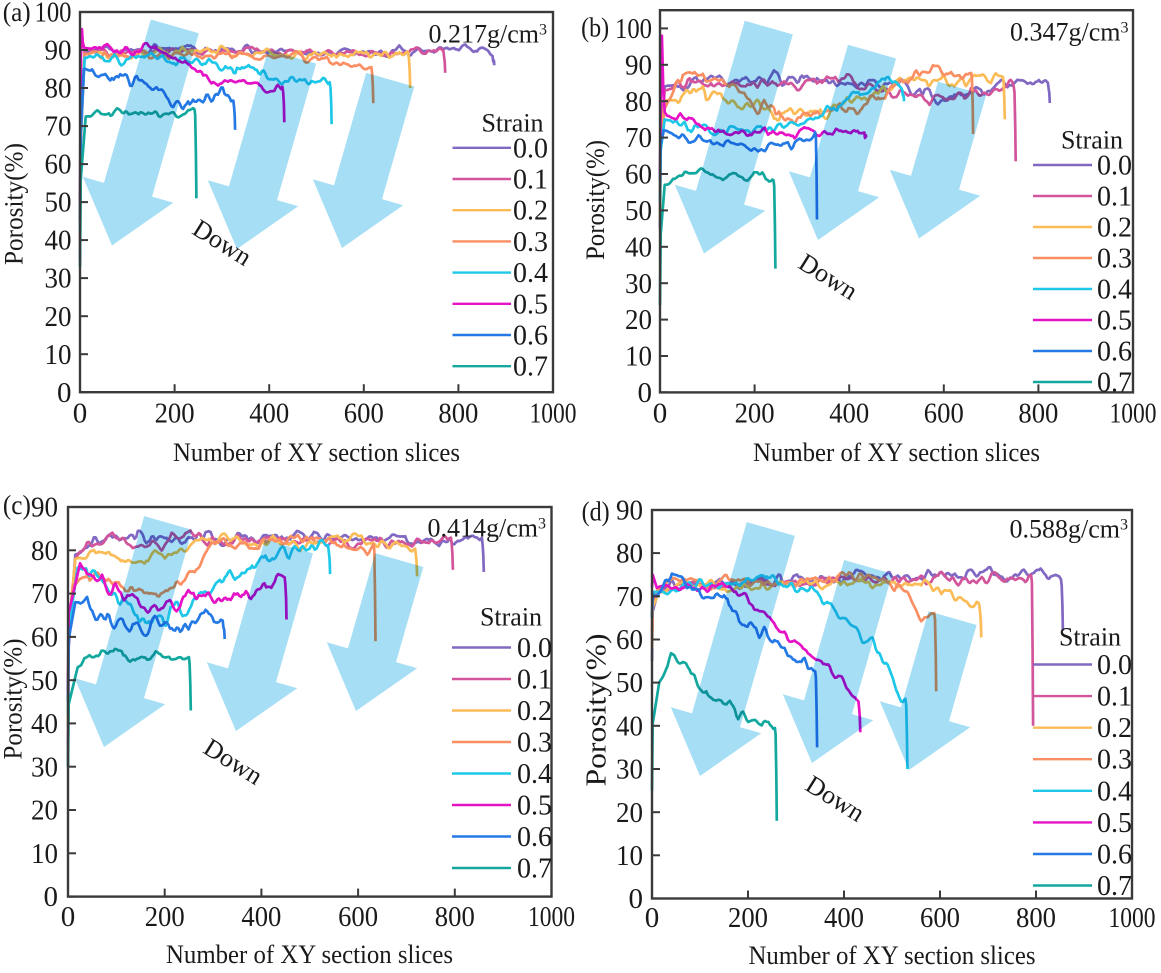 This screenshot has width=1161, height=973. I want to click on svg-text: 0.217g/cm3, so click(488, 34).